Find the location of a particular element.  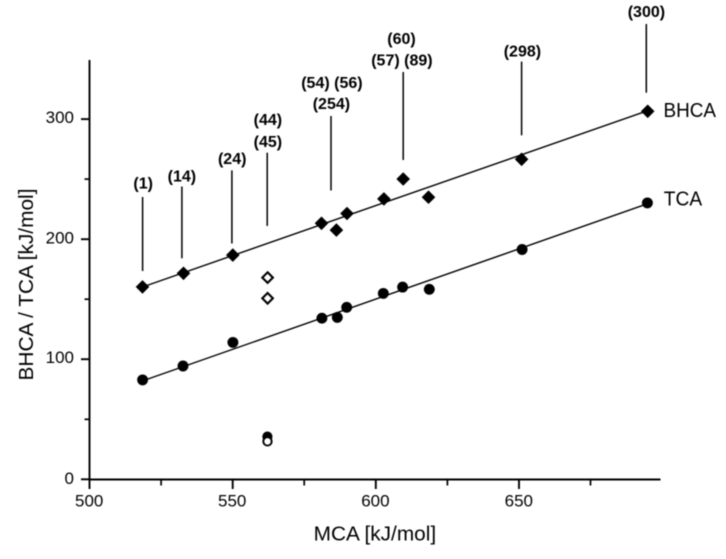

svg-text: 600 is located at coordinates (375, 501).